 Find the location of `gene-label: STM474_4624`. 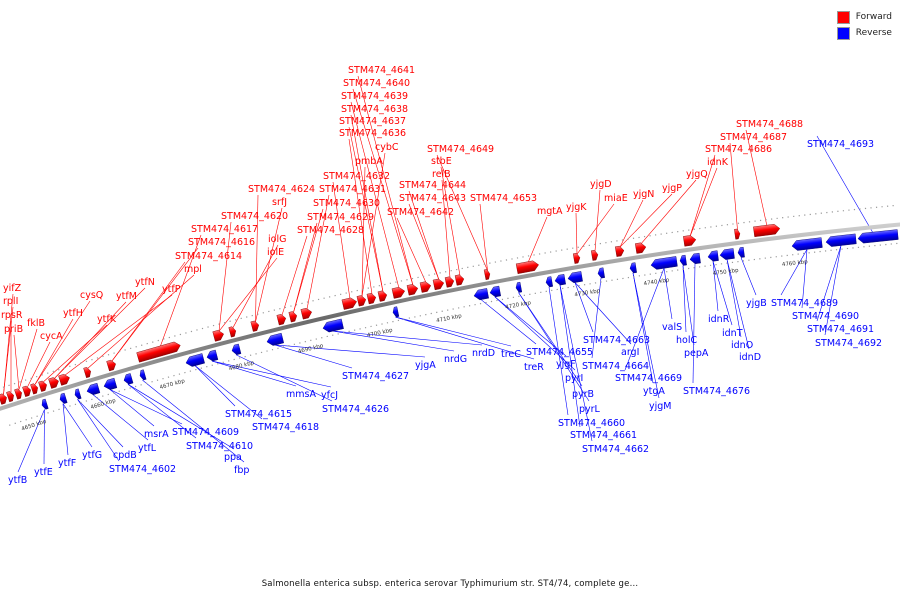

gene-label: STM474_4624 is located at coordinates (281, 189).